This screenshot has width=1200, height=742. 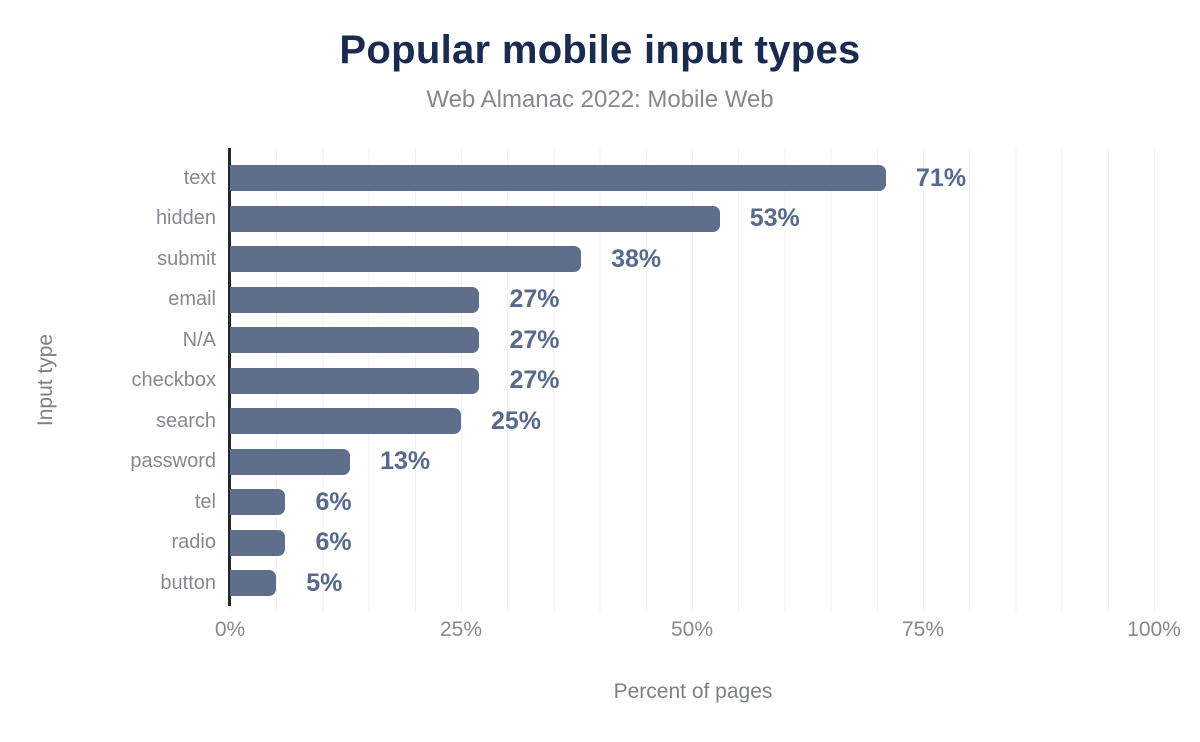 What do you see at coordinates (658, 583) in the screenshot?
I see `bar-row: button 5%` at bounding box center [658, 583].